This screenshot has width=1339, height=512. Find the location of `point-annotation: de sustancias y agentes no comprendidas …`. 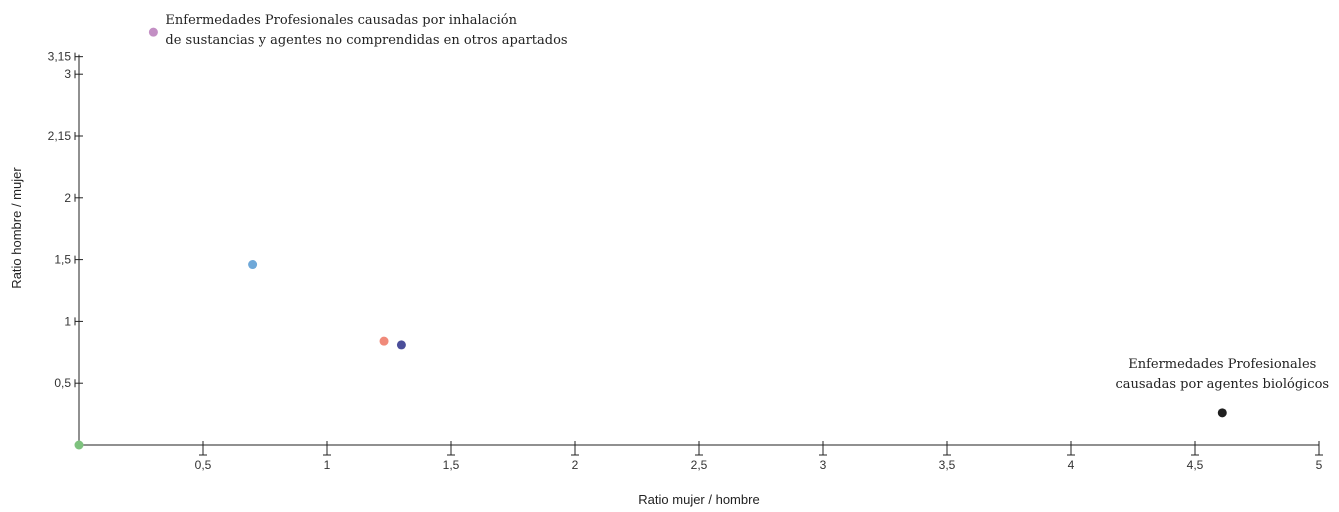

point-annotation: de sustancias y agentes no comprendidas … is located at coordinates (366, 40).